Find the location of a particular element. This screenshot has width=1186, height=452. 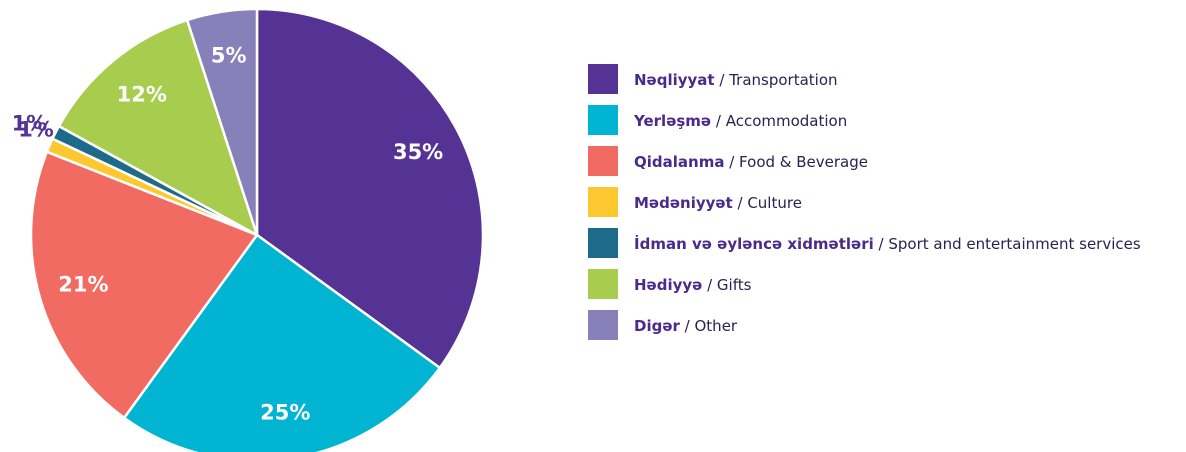

legend-label: Qidalanma / Food & Beverage is located at coordinates (751, 162).